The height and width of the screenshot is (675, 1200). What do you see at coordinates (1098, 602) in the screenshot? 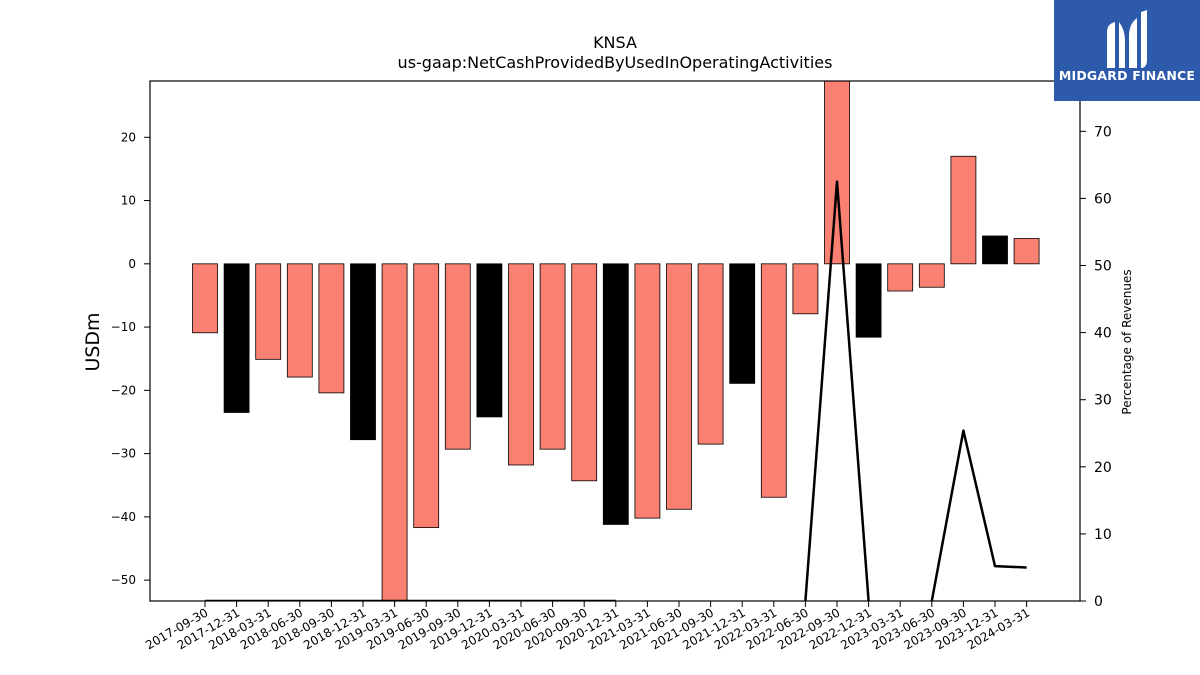
I see `y-right-tick-label: 0` at bounding box center [1098, 602].